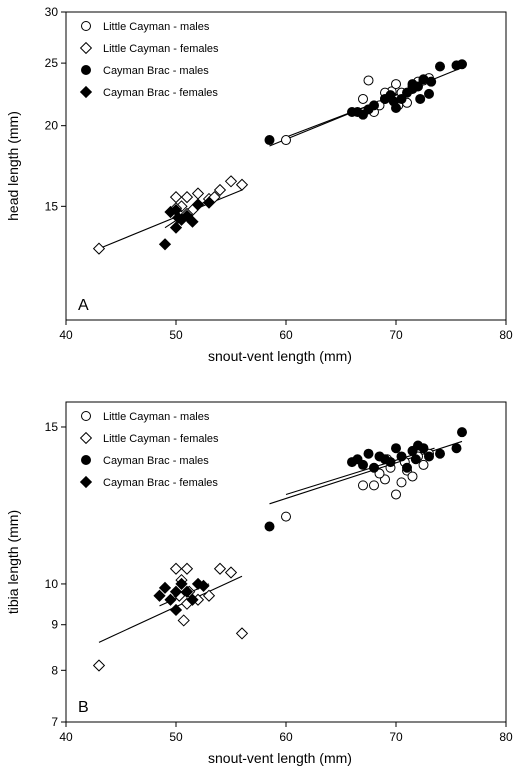  Describe the element at coordinates (54, 722) in the screenshot. I see `y-tick-label: 7` at that location.